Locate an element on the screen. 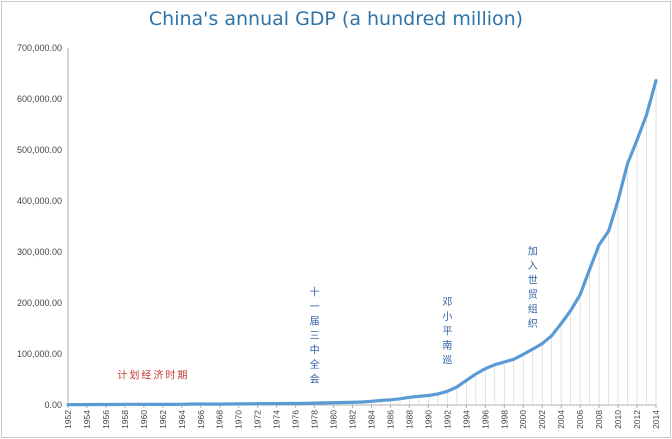 The width and height of the screenshot is (672, 439). x-tick-label: 2004 is located at coordinates (561, 419).